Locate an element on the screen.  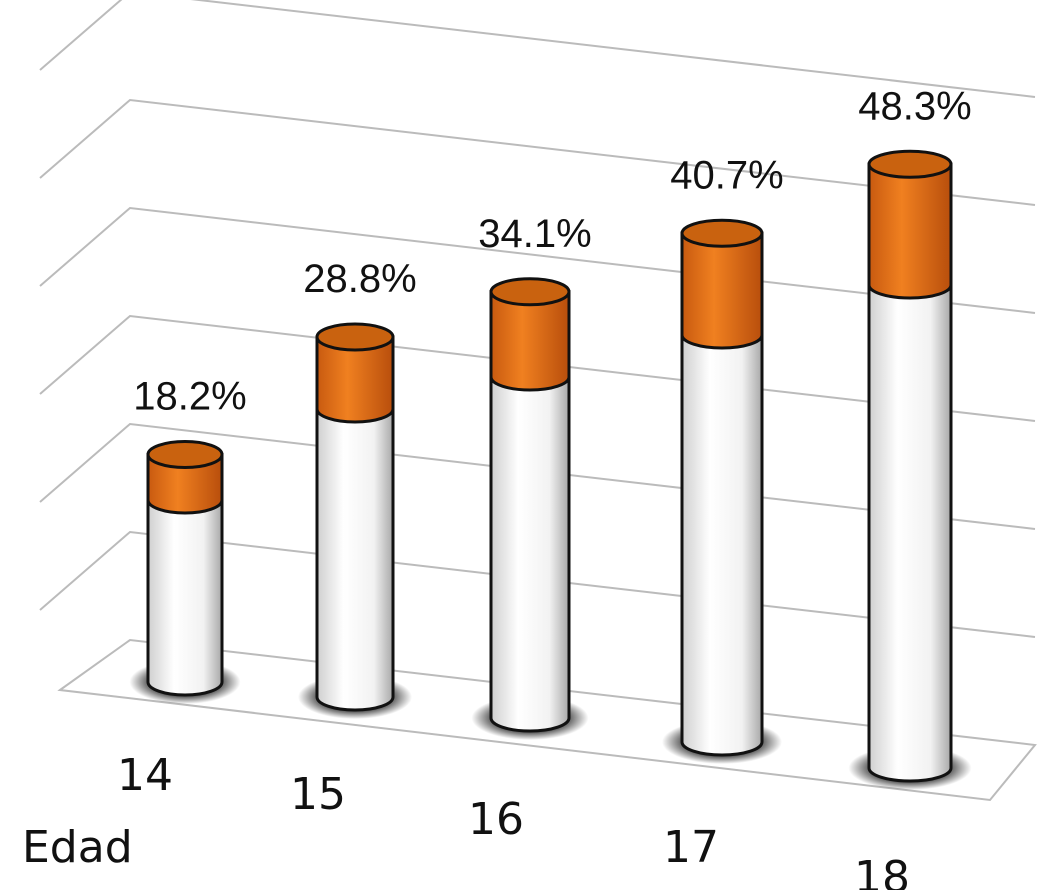
value-label: 18.2% is located at coordinates (189, 397).